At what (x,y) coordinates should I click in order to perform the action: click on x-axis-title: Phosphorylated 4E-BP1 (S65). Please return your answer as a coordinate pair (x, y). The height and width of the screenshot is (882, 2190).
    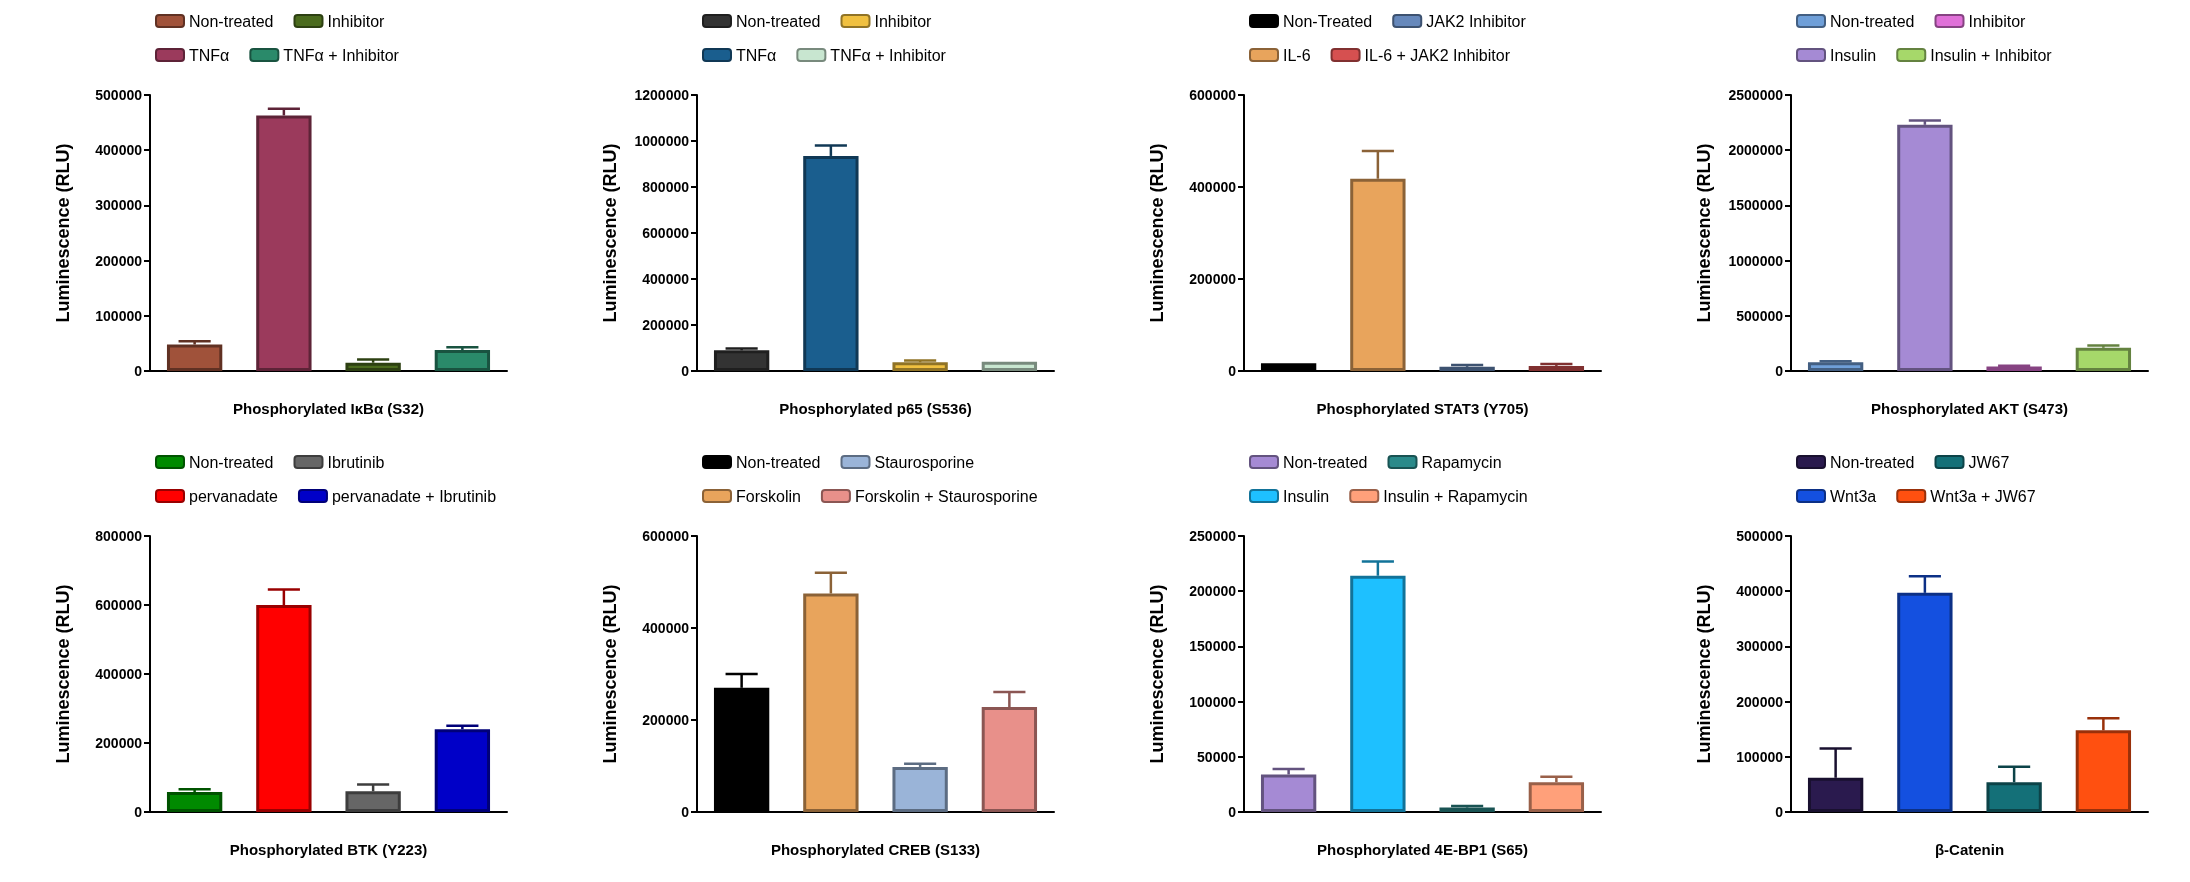
    Looking at the image, I should click on (1422, 849).